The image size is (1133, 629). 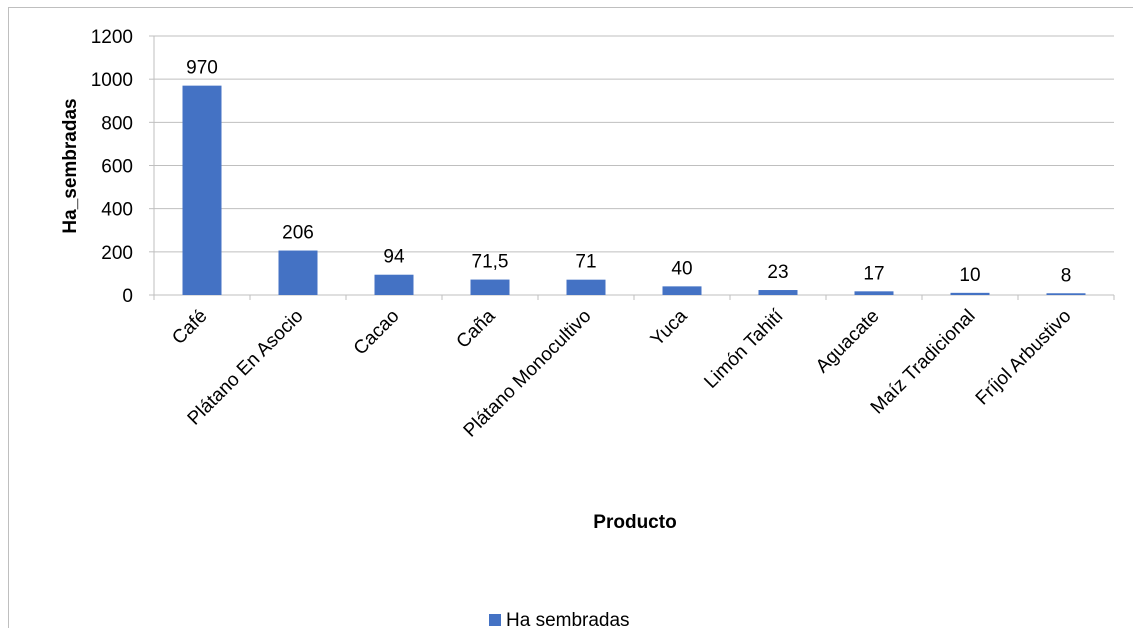 I want to click on y-tick-label: 200, so click(x=117, y=253).